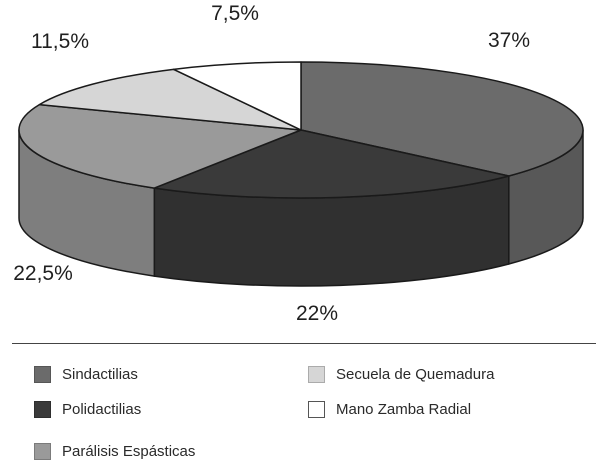  What do you see at coordinates (42, 451) in the screenshot?
I see `legend-swatch-paralisis-espasticas` at bounding box center [42, 451].